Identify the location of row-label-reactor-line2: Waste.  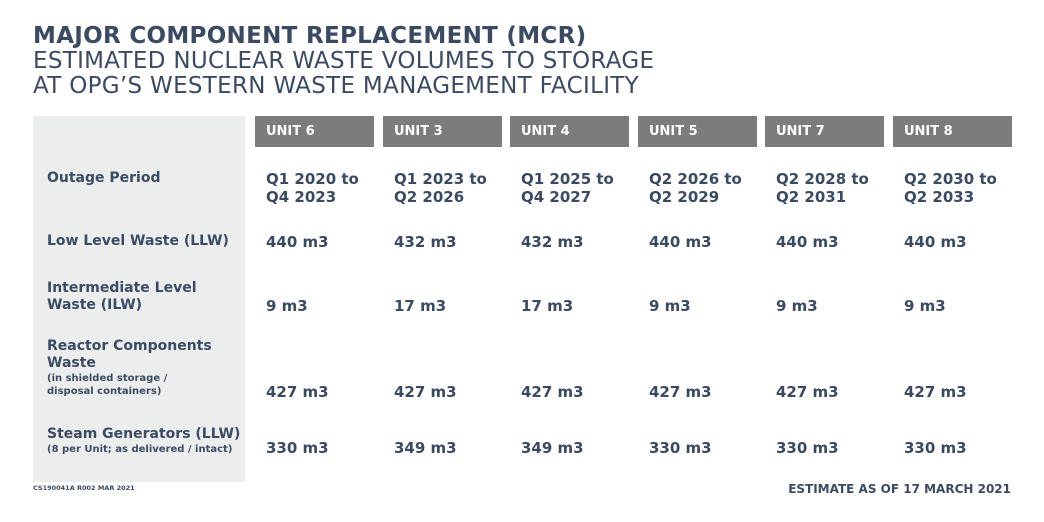
(71, 363).